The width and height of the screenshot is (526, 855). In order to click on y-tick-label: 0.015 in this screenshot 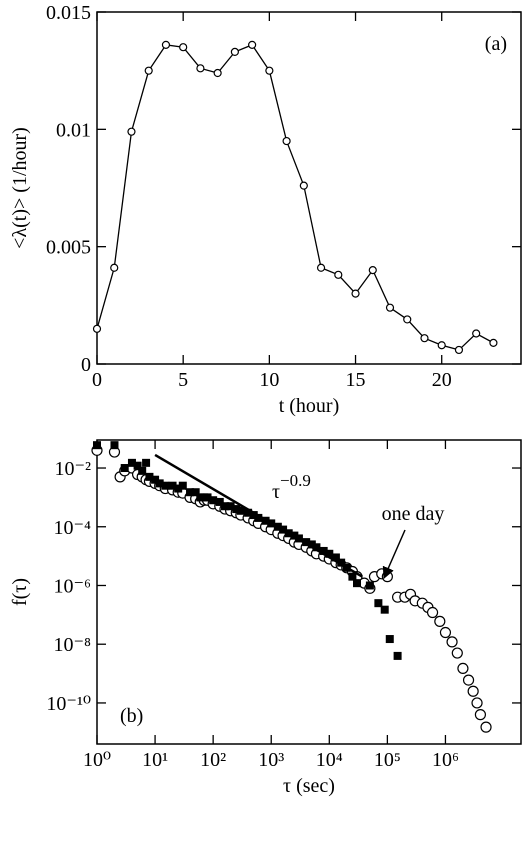, I will do `click(68, 13)`.